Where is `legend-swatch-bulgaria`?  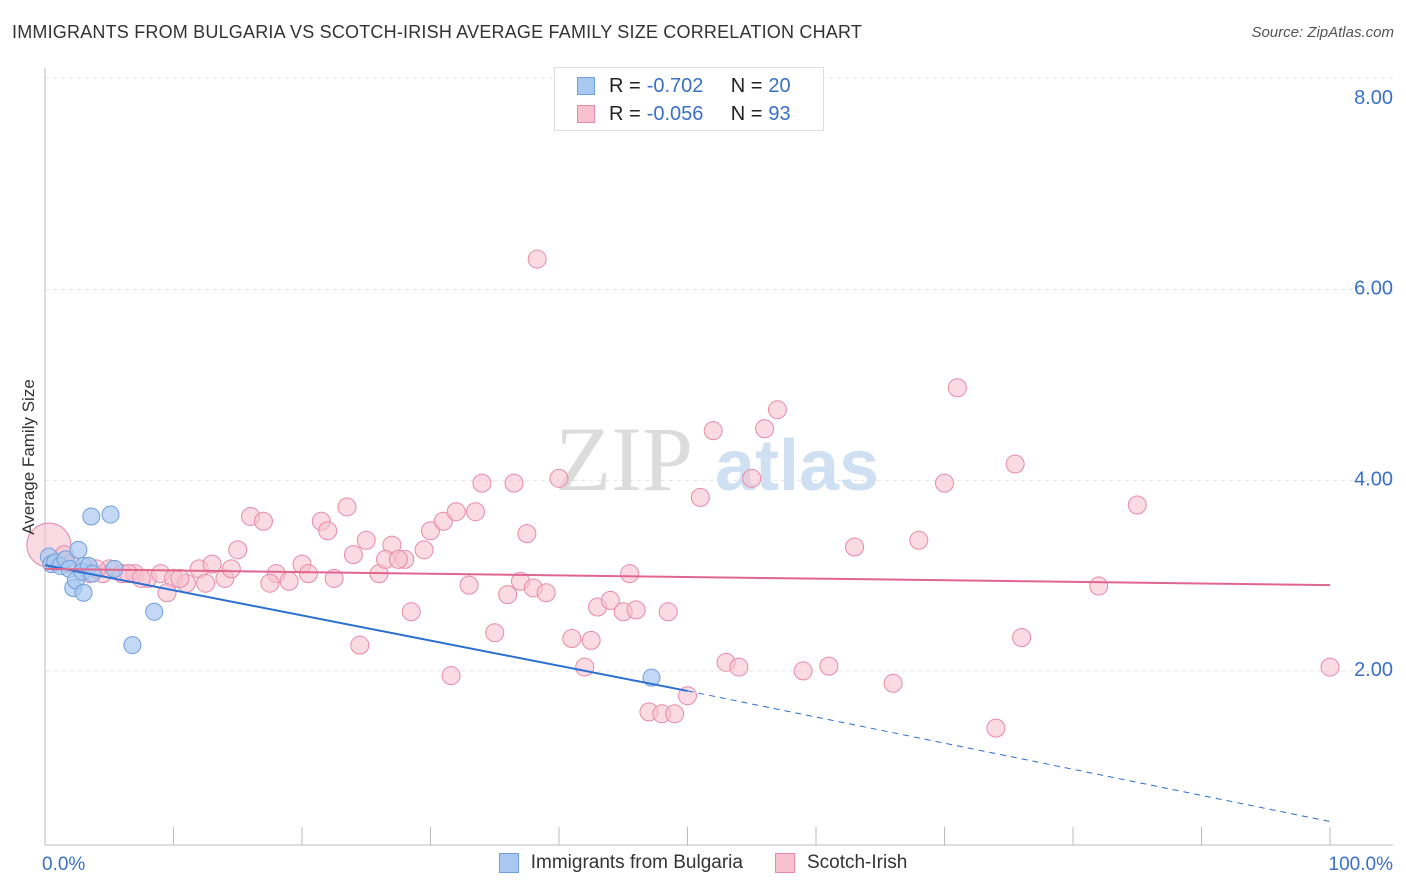 legend-swatch-bulgaria is located at coordinates (508, 863).